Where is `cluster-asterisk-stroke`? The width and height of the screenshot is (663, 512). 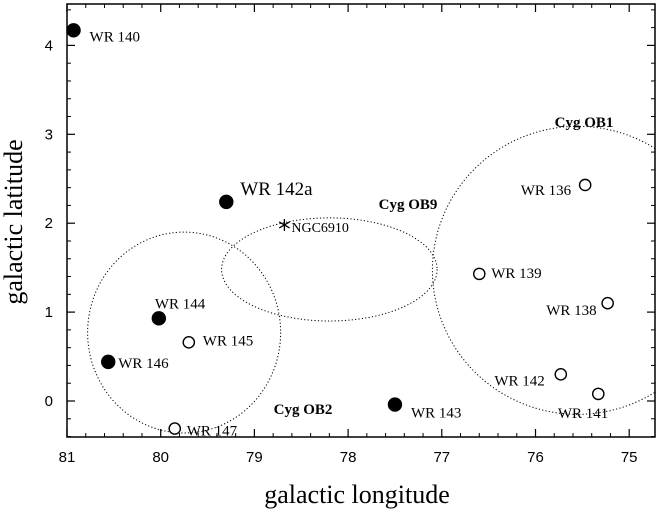
cluster-asterisk-stroke is located at coordinates (284, 225).